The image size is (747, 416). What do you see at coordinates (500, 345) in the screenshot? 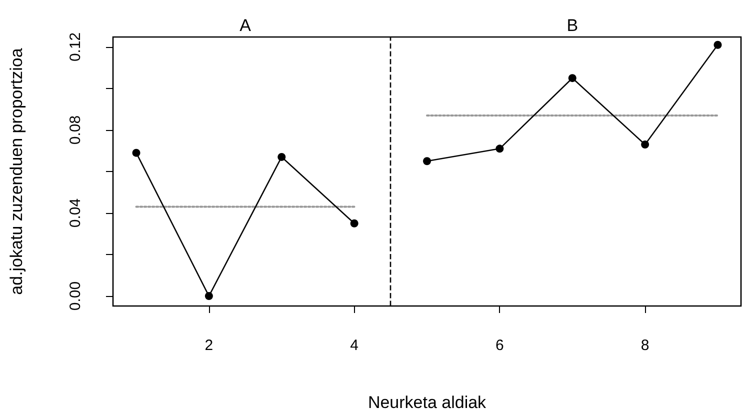
I see `x-tick-label: 6` at bounding box center [500, 345].